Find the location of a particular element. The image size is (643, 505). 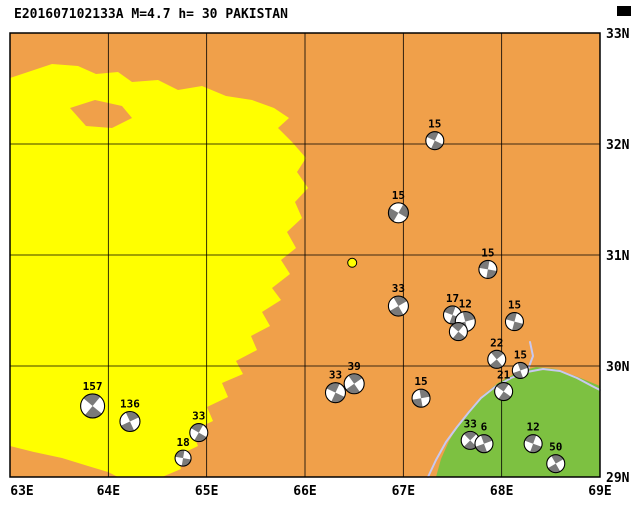

x-axis-tick-label: 65E is located at coordinates (206, 491).